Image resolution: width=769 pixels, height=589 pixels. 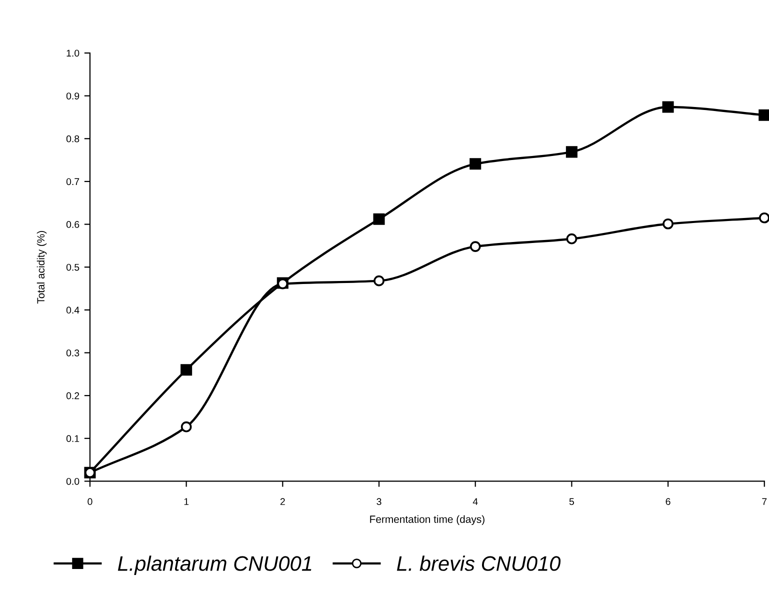 I want to click on x-tick-label: 7, so click(x=764, y=501).